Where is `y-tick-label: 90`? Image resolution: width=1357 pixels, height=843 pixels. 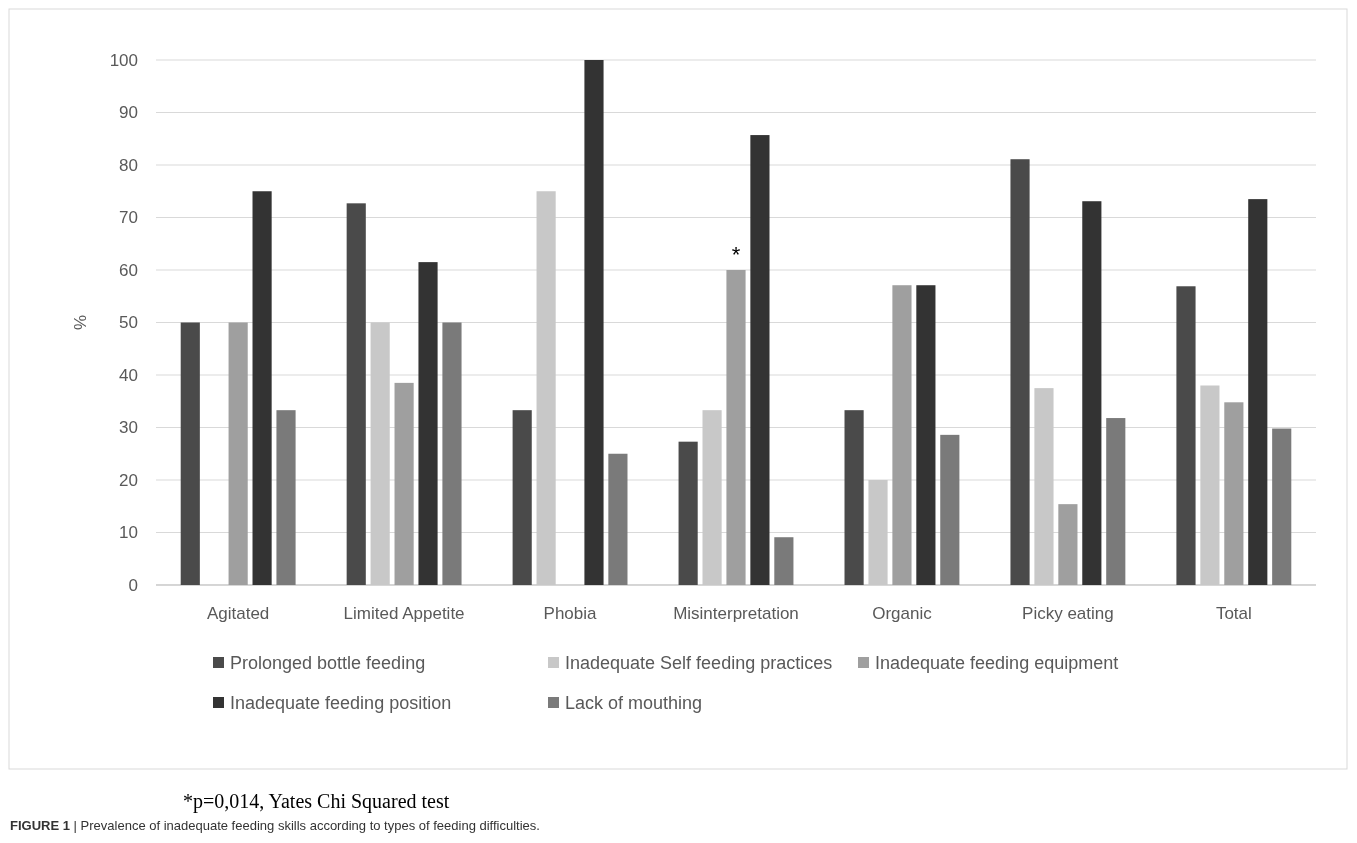
y-tick-label: 90 is located at coordinates (128, 113).